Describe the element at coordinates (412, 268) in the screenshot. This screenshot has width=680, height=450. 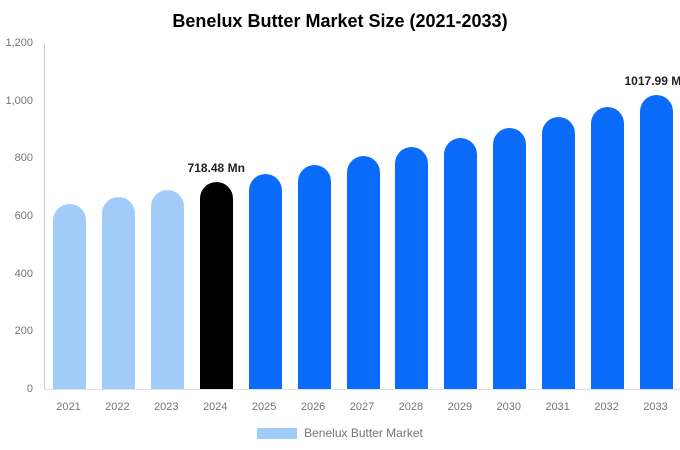
I see `bar-2028` at that location.